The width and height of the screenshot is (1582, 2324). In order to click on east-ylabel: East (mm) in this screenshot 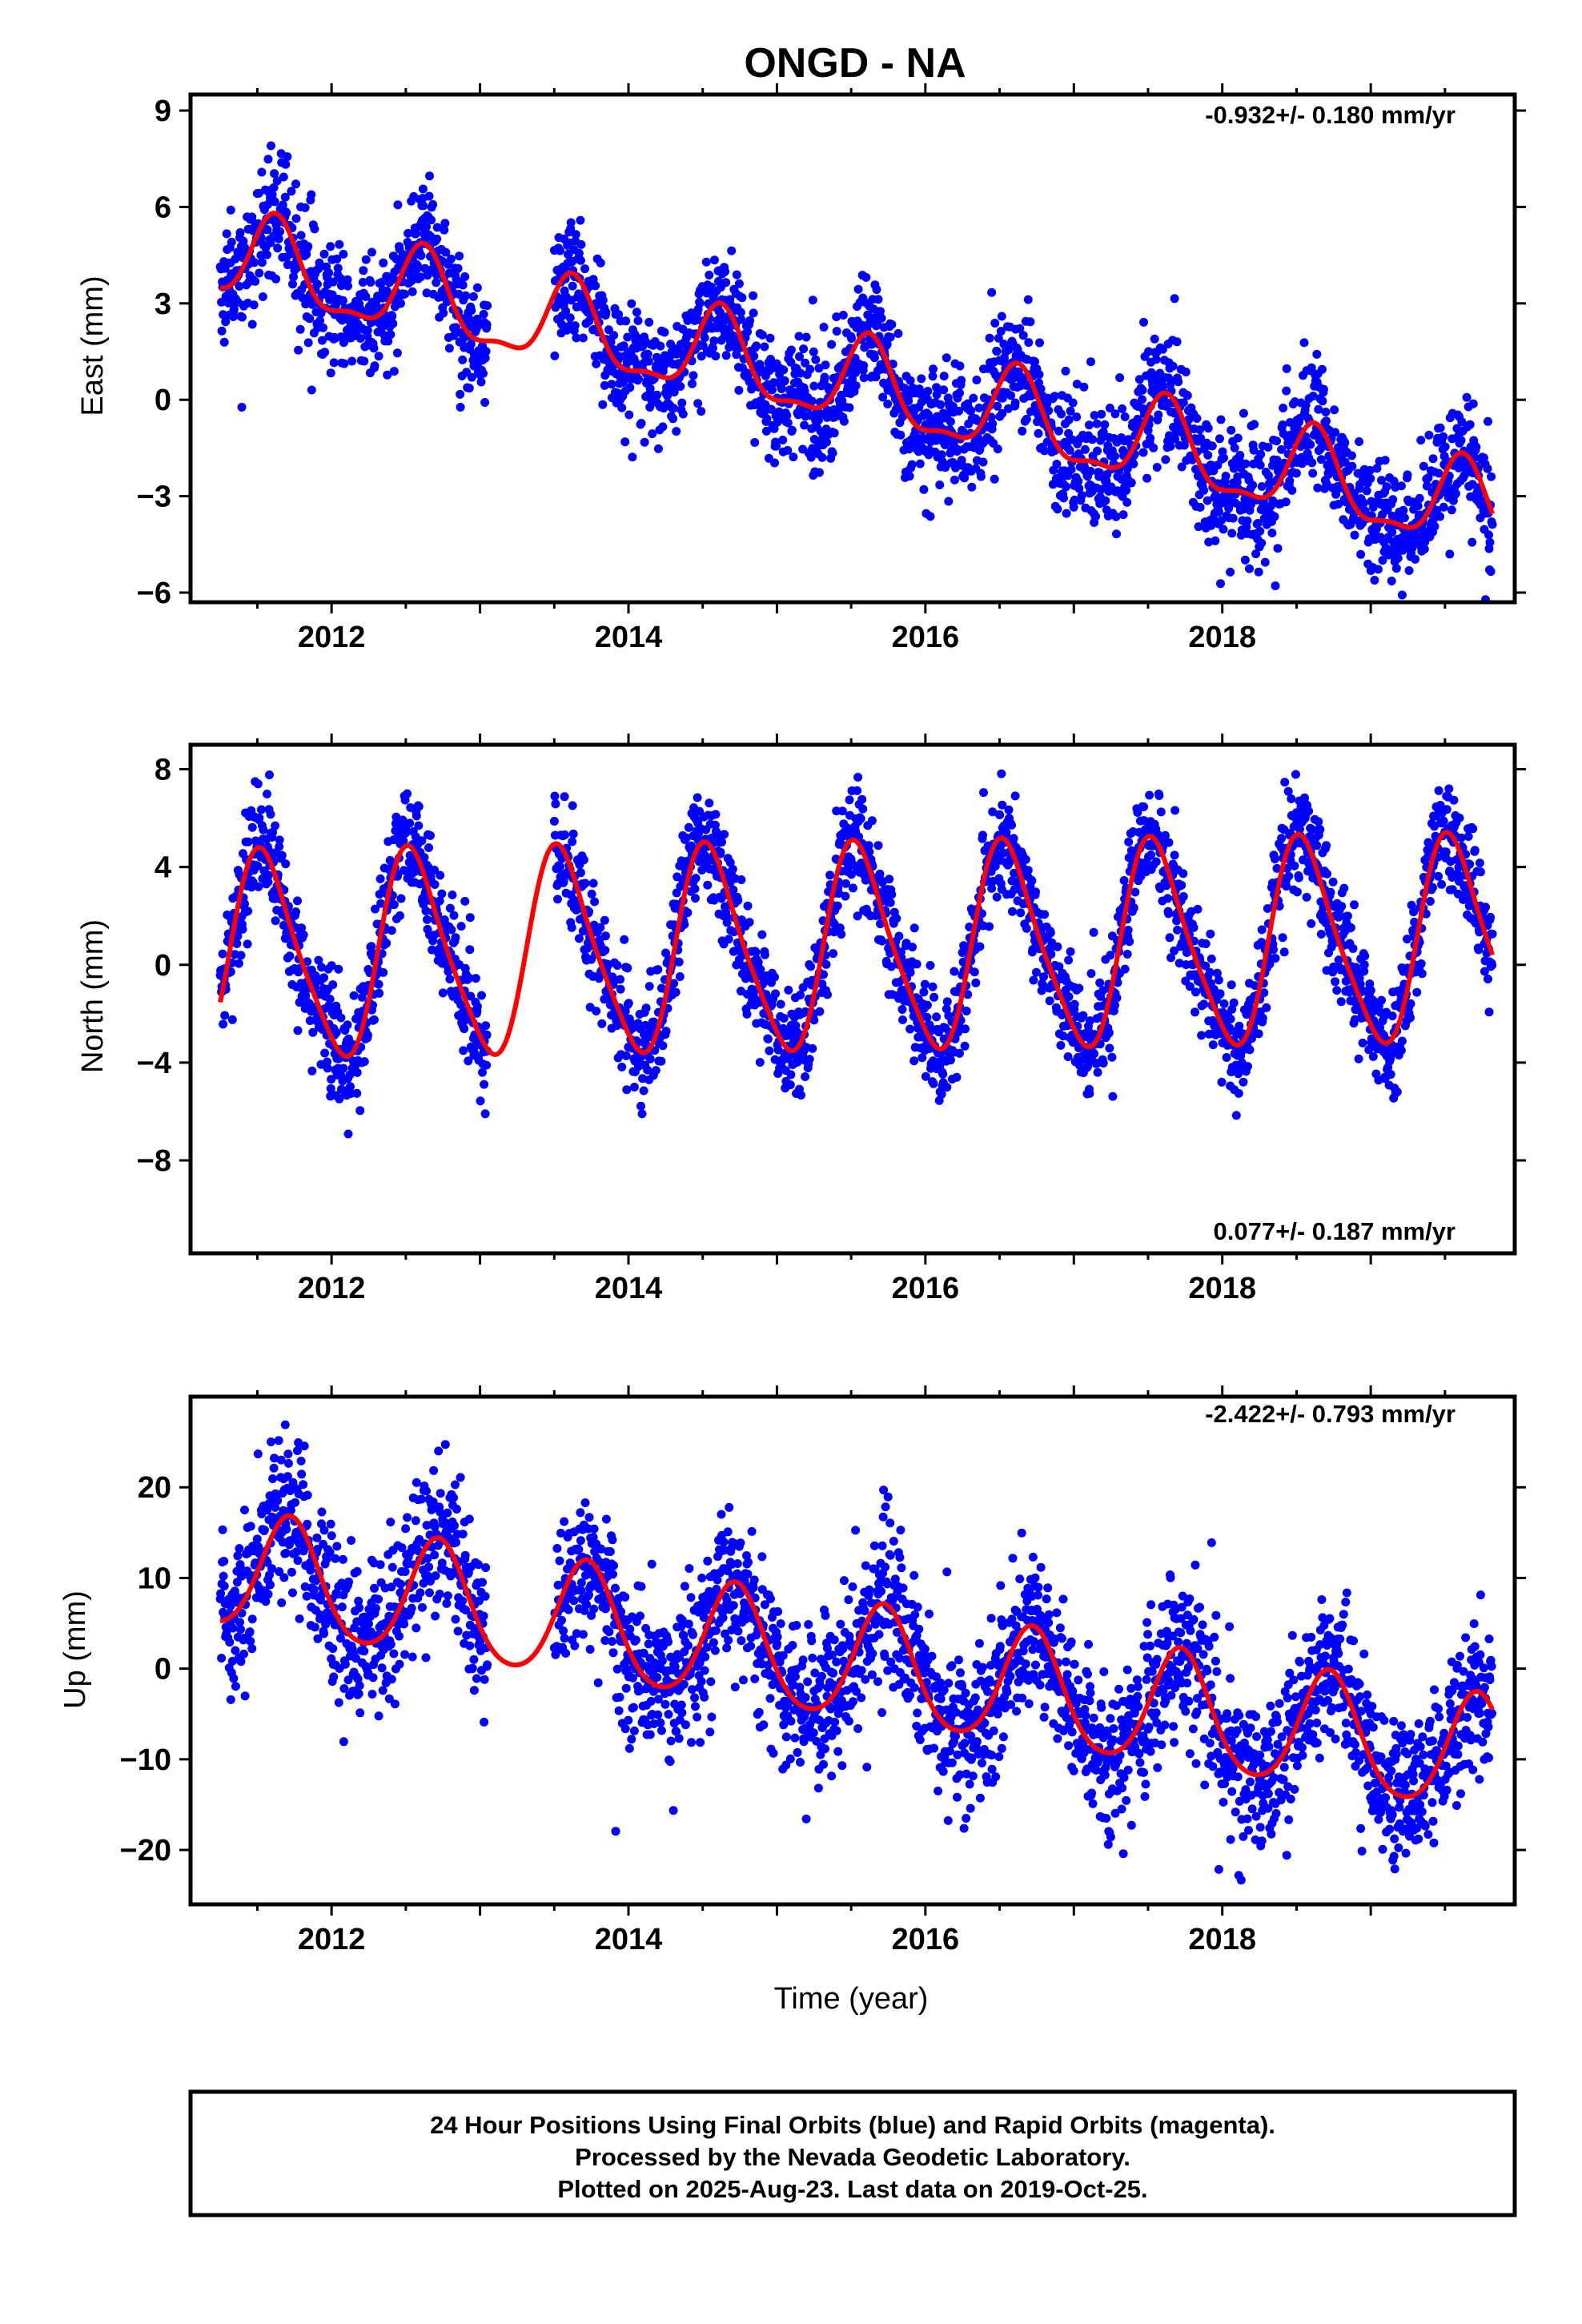, I will do `click(93, 345)`.